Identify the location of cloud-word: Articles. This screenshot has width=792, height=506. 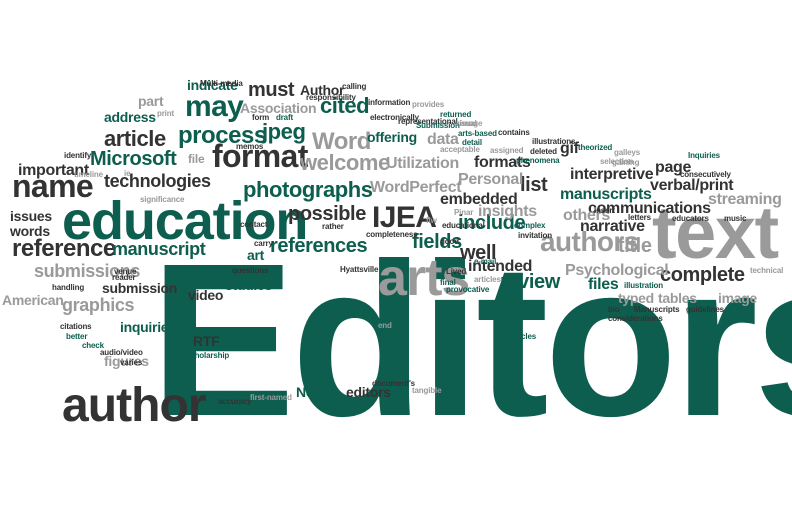
(522, 336).